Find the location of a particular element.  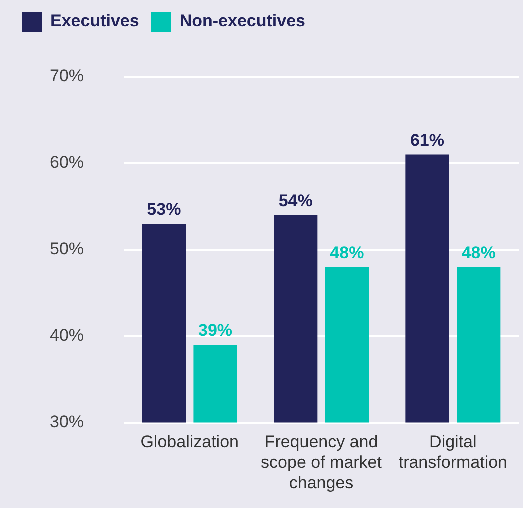

data-label: 61% is located at coordinates (427, 140).